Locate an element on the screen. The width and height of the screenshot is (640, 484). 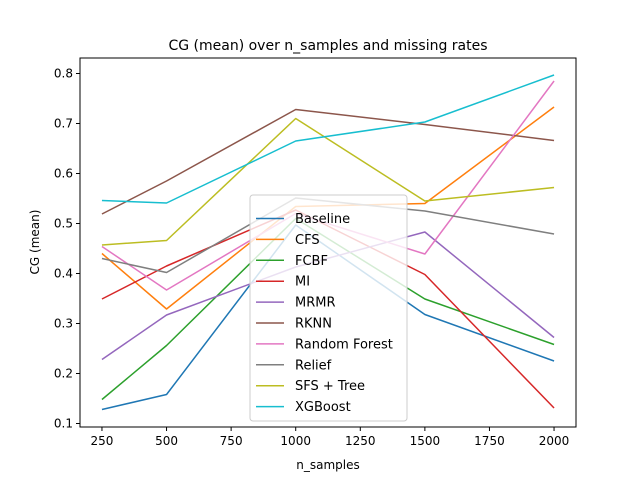
legend-label-sfs-tree: SFS + Tree is located at coordinates (330, 386).